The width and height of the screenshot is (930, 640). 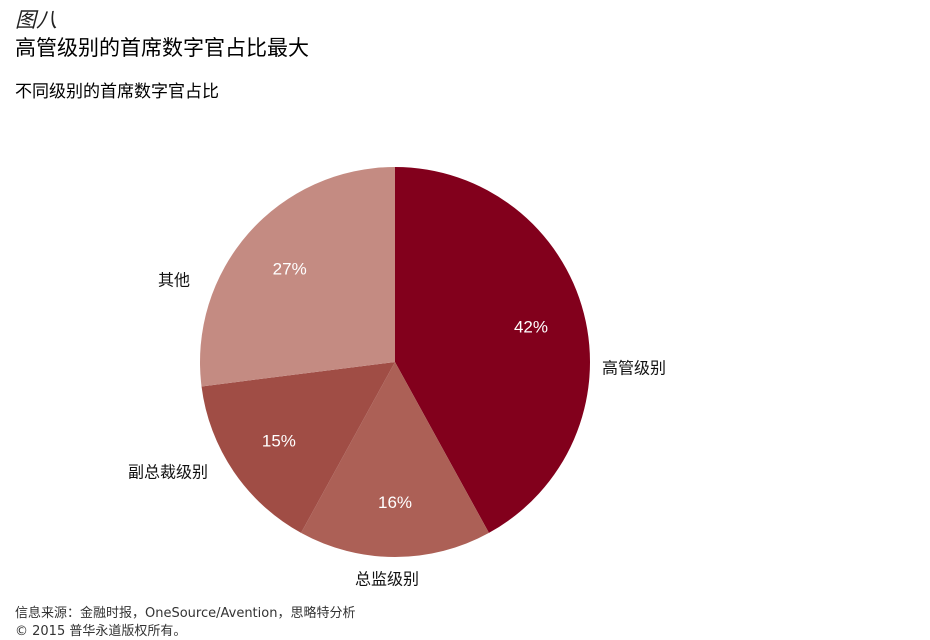 What do you see at coordinates (36, 20) in the screenshot?
I see `figure-label: 图八` at bounding box center [36, 20].